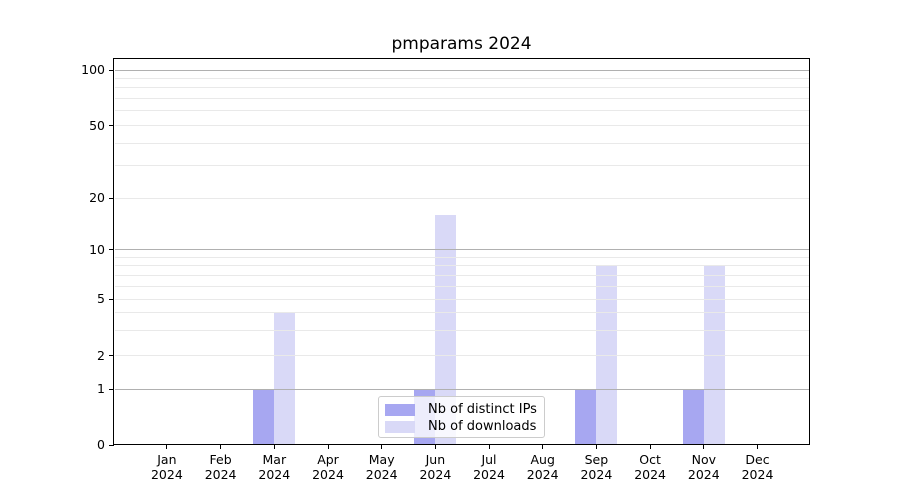 The height and width of the screenshot is (500, 900). Describe the element at coordinates (220, 467) in the screenshot. I see `x-tick-label: Feb 2024` at that location.